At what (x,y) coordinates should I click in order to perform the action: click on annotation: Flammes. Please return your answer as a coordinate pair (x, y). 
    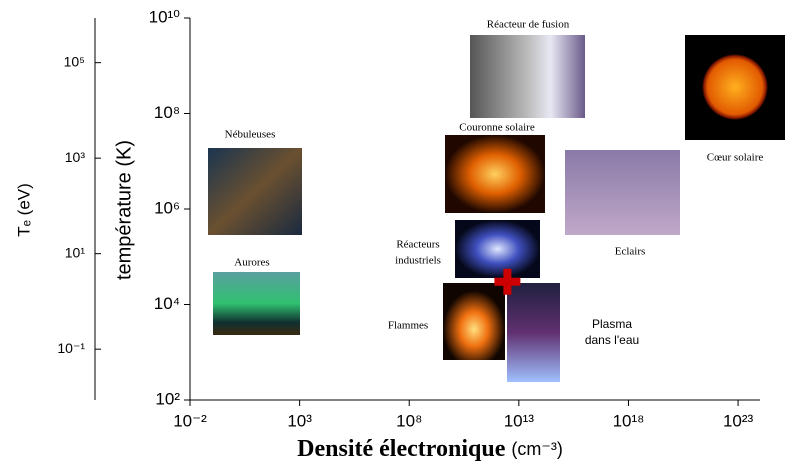
    Looking at the image, I should click on (408, 326).